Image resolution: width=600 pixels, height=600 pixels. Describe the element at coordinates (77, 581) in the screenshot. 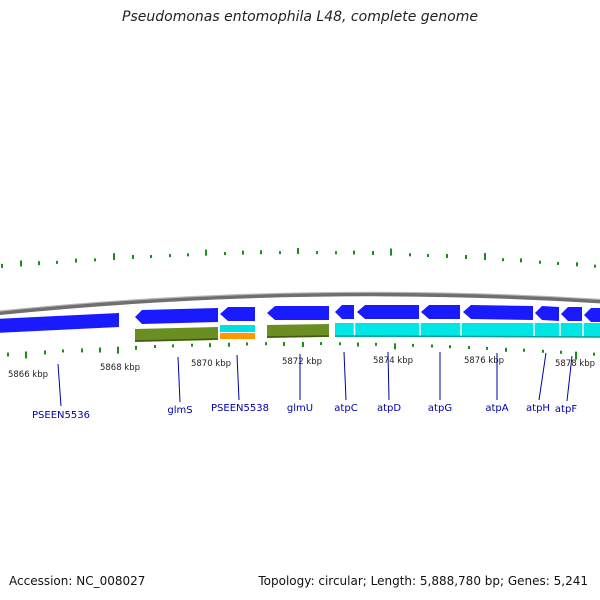

I see `accession-text: Accession: NC_008027` at that location.